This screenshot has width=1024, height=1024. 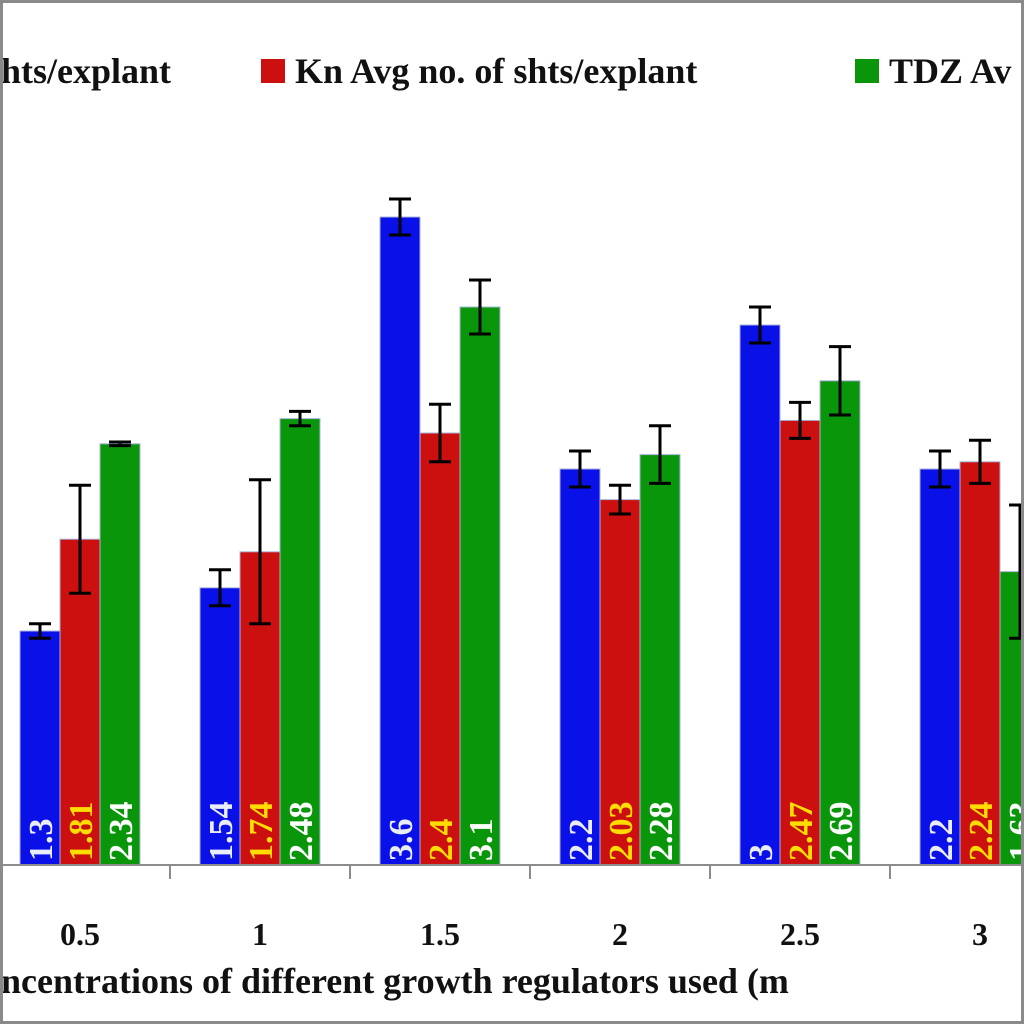 What do you see at coordinates (980, 934) in the screenshot?
I see `x-tick-label-5: 3` at bounding box center [980, 934].